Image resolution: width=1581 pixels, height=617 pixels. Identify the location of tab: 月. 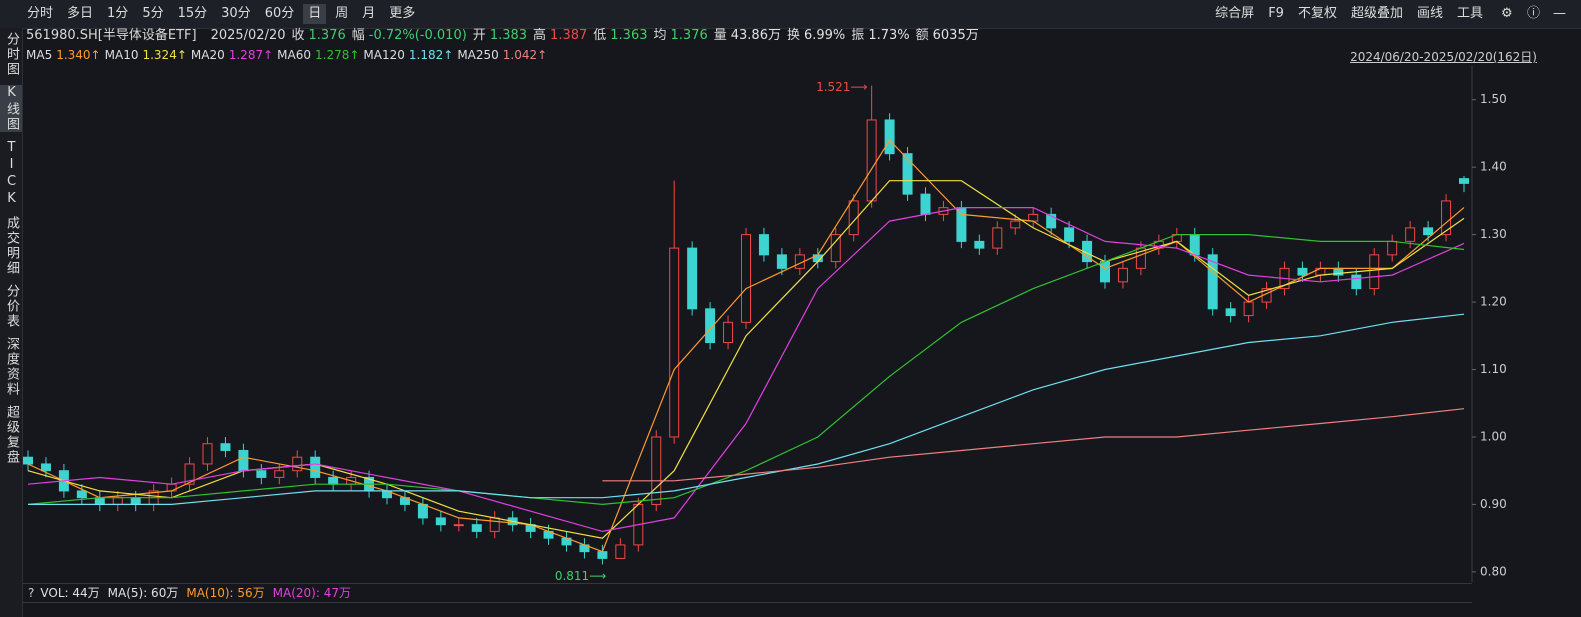
(369, 13).